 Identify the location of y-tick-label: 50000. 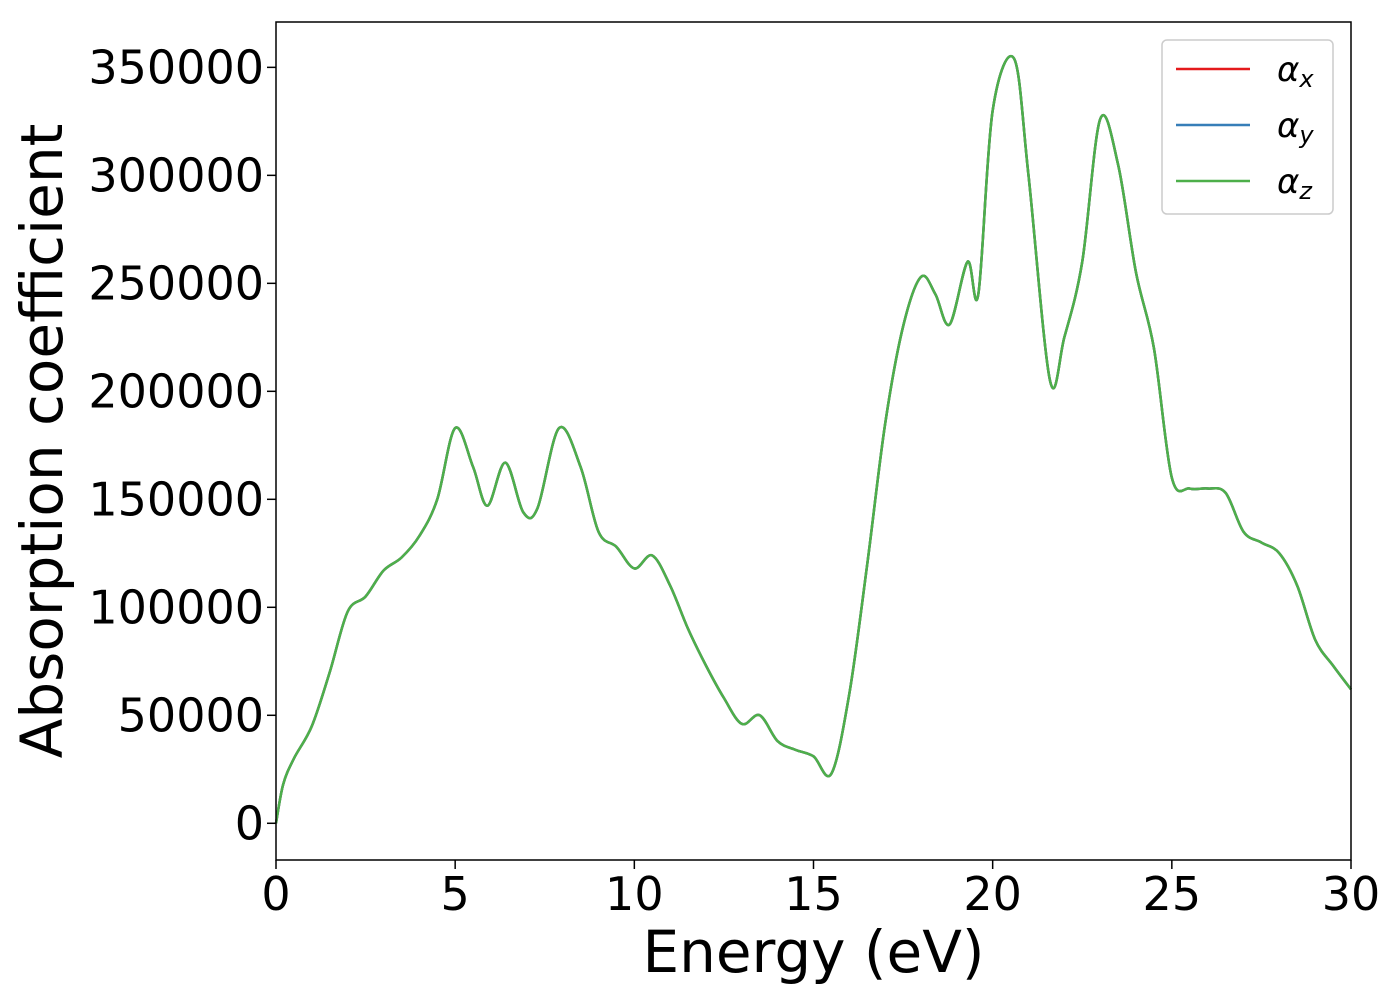
(191, 715).